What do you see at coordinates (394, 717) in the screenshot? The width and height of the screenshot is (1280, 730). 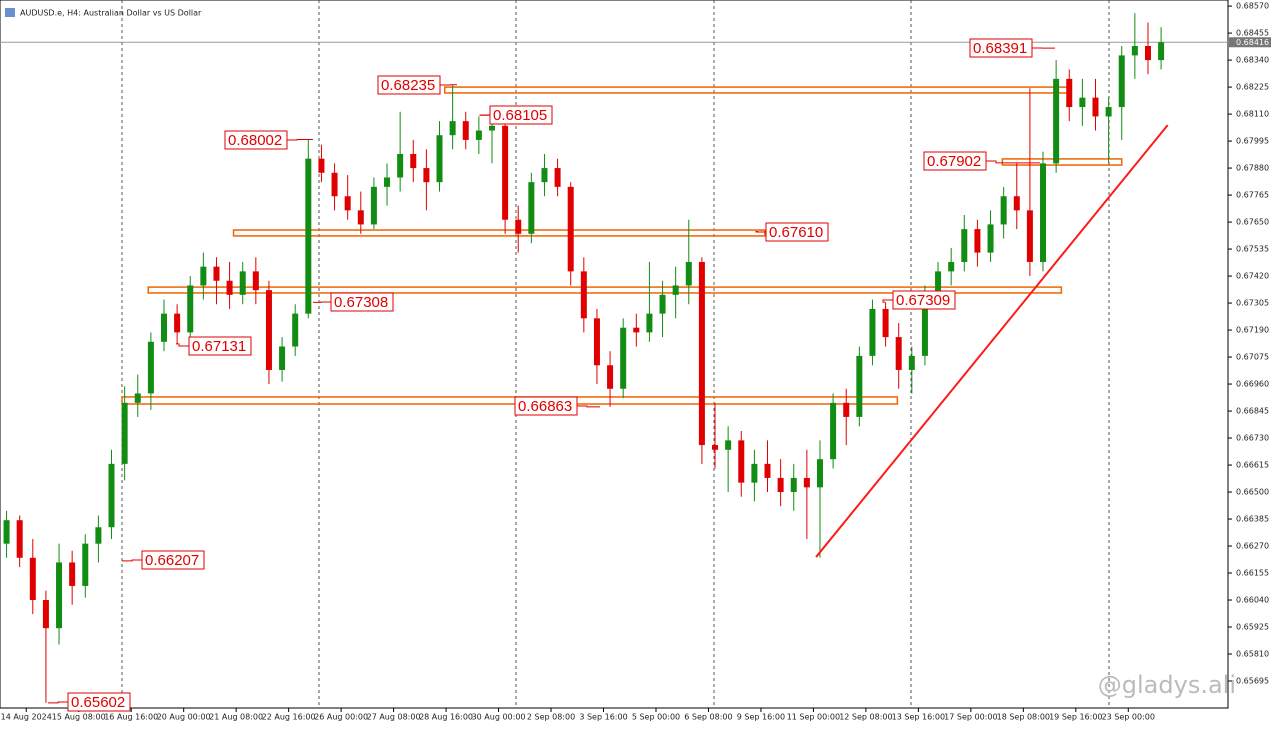 I see `x-tick-label: 27 Aug 08:00` at bounding box center [394, 717].